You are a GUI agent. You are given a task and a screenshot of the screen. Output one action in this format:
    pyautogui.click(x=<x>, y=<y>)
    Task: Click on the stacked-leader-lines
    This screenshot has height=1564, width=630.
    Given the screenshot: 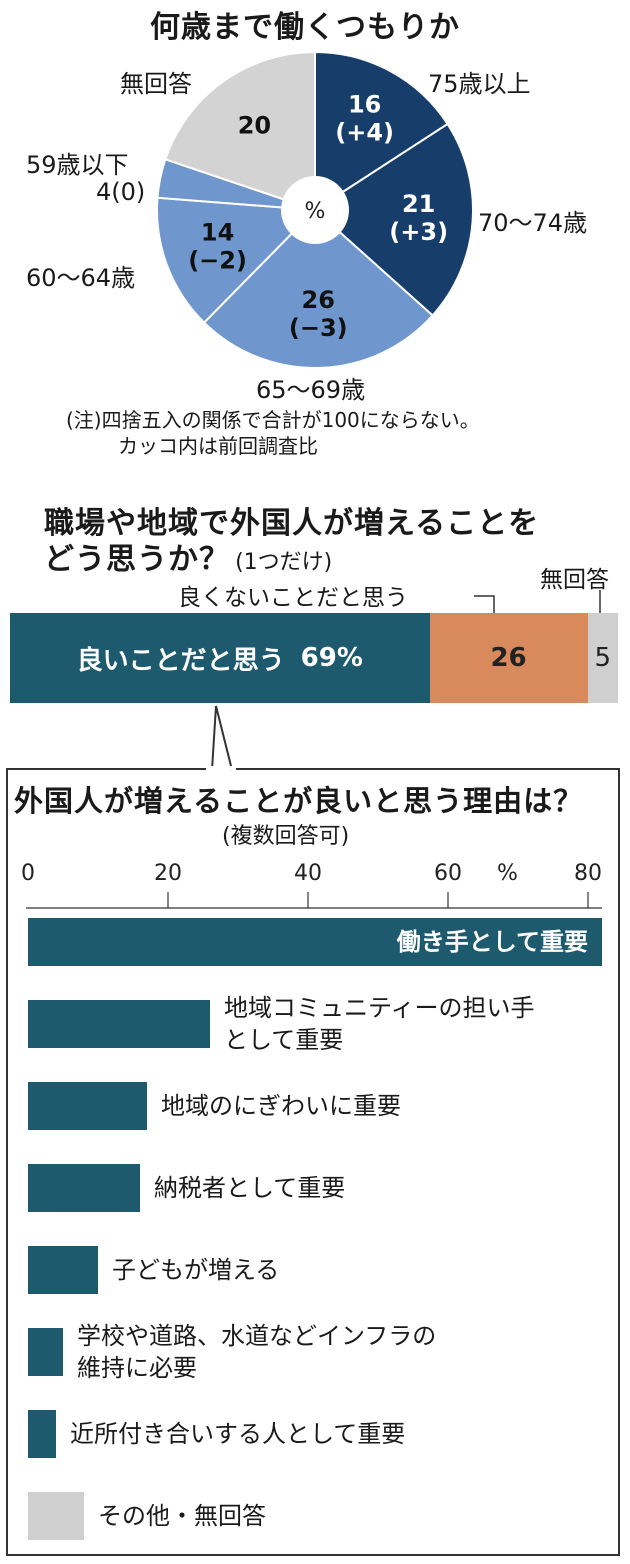 What is the action you would take?
    pyautogui.click(x=537, y=603)
    